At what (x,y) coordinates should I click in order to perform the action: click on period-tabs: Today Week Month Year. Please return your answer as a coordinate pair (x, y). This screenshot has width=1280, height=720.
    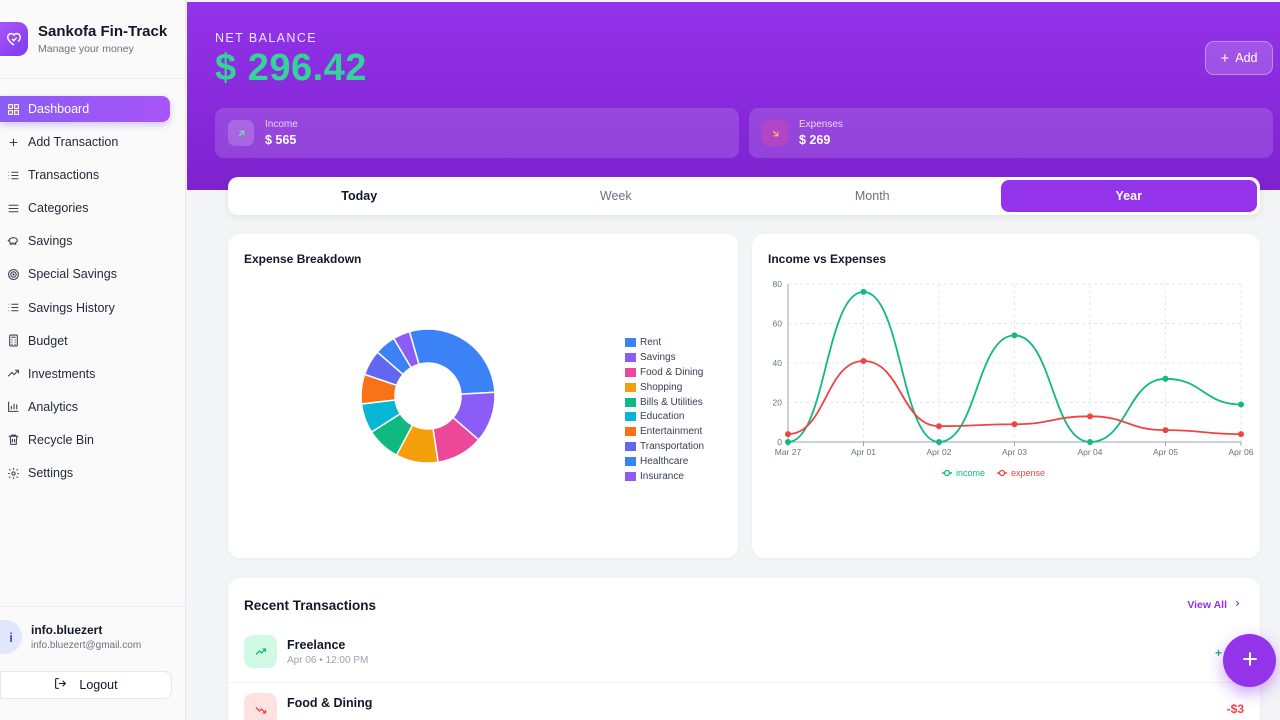
    Looking at the image, I should click on (744, 196).